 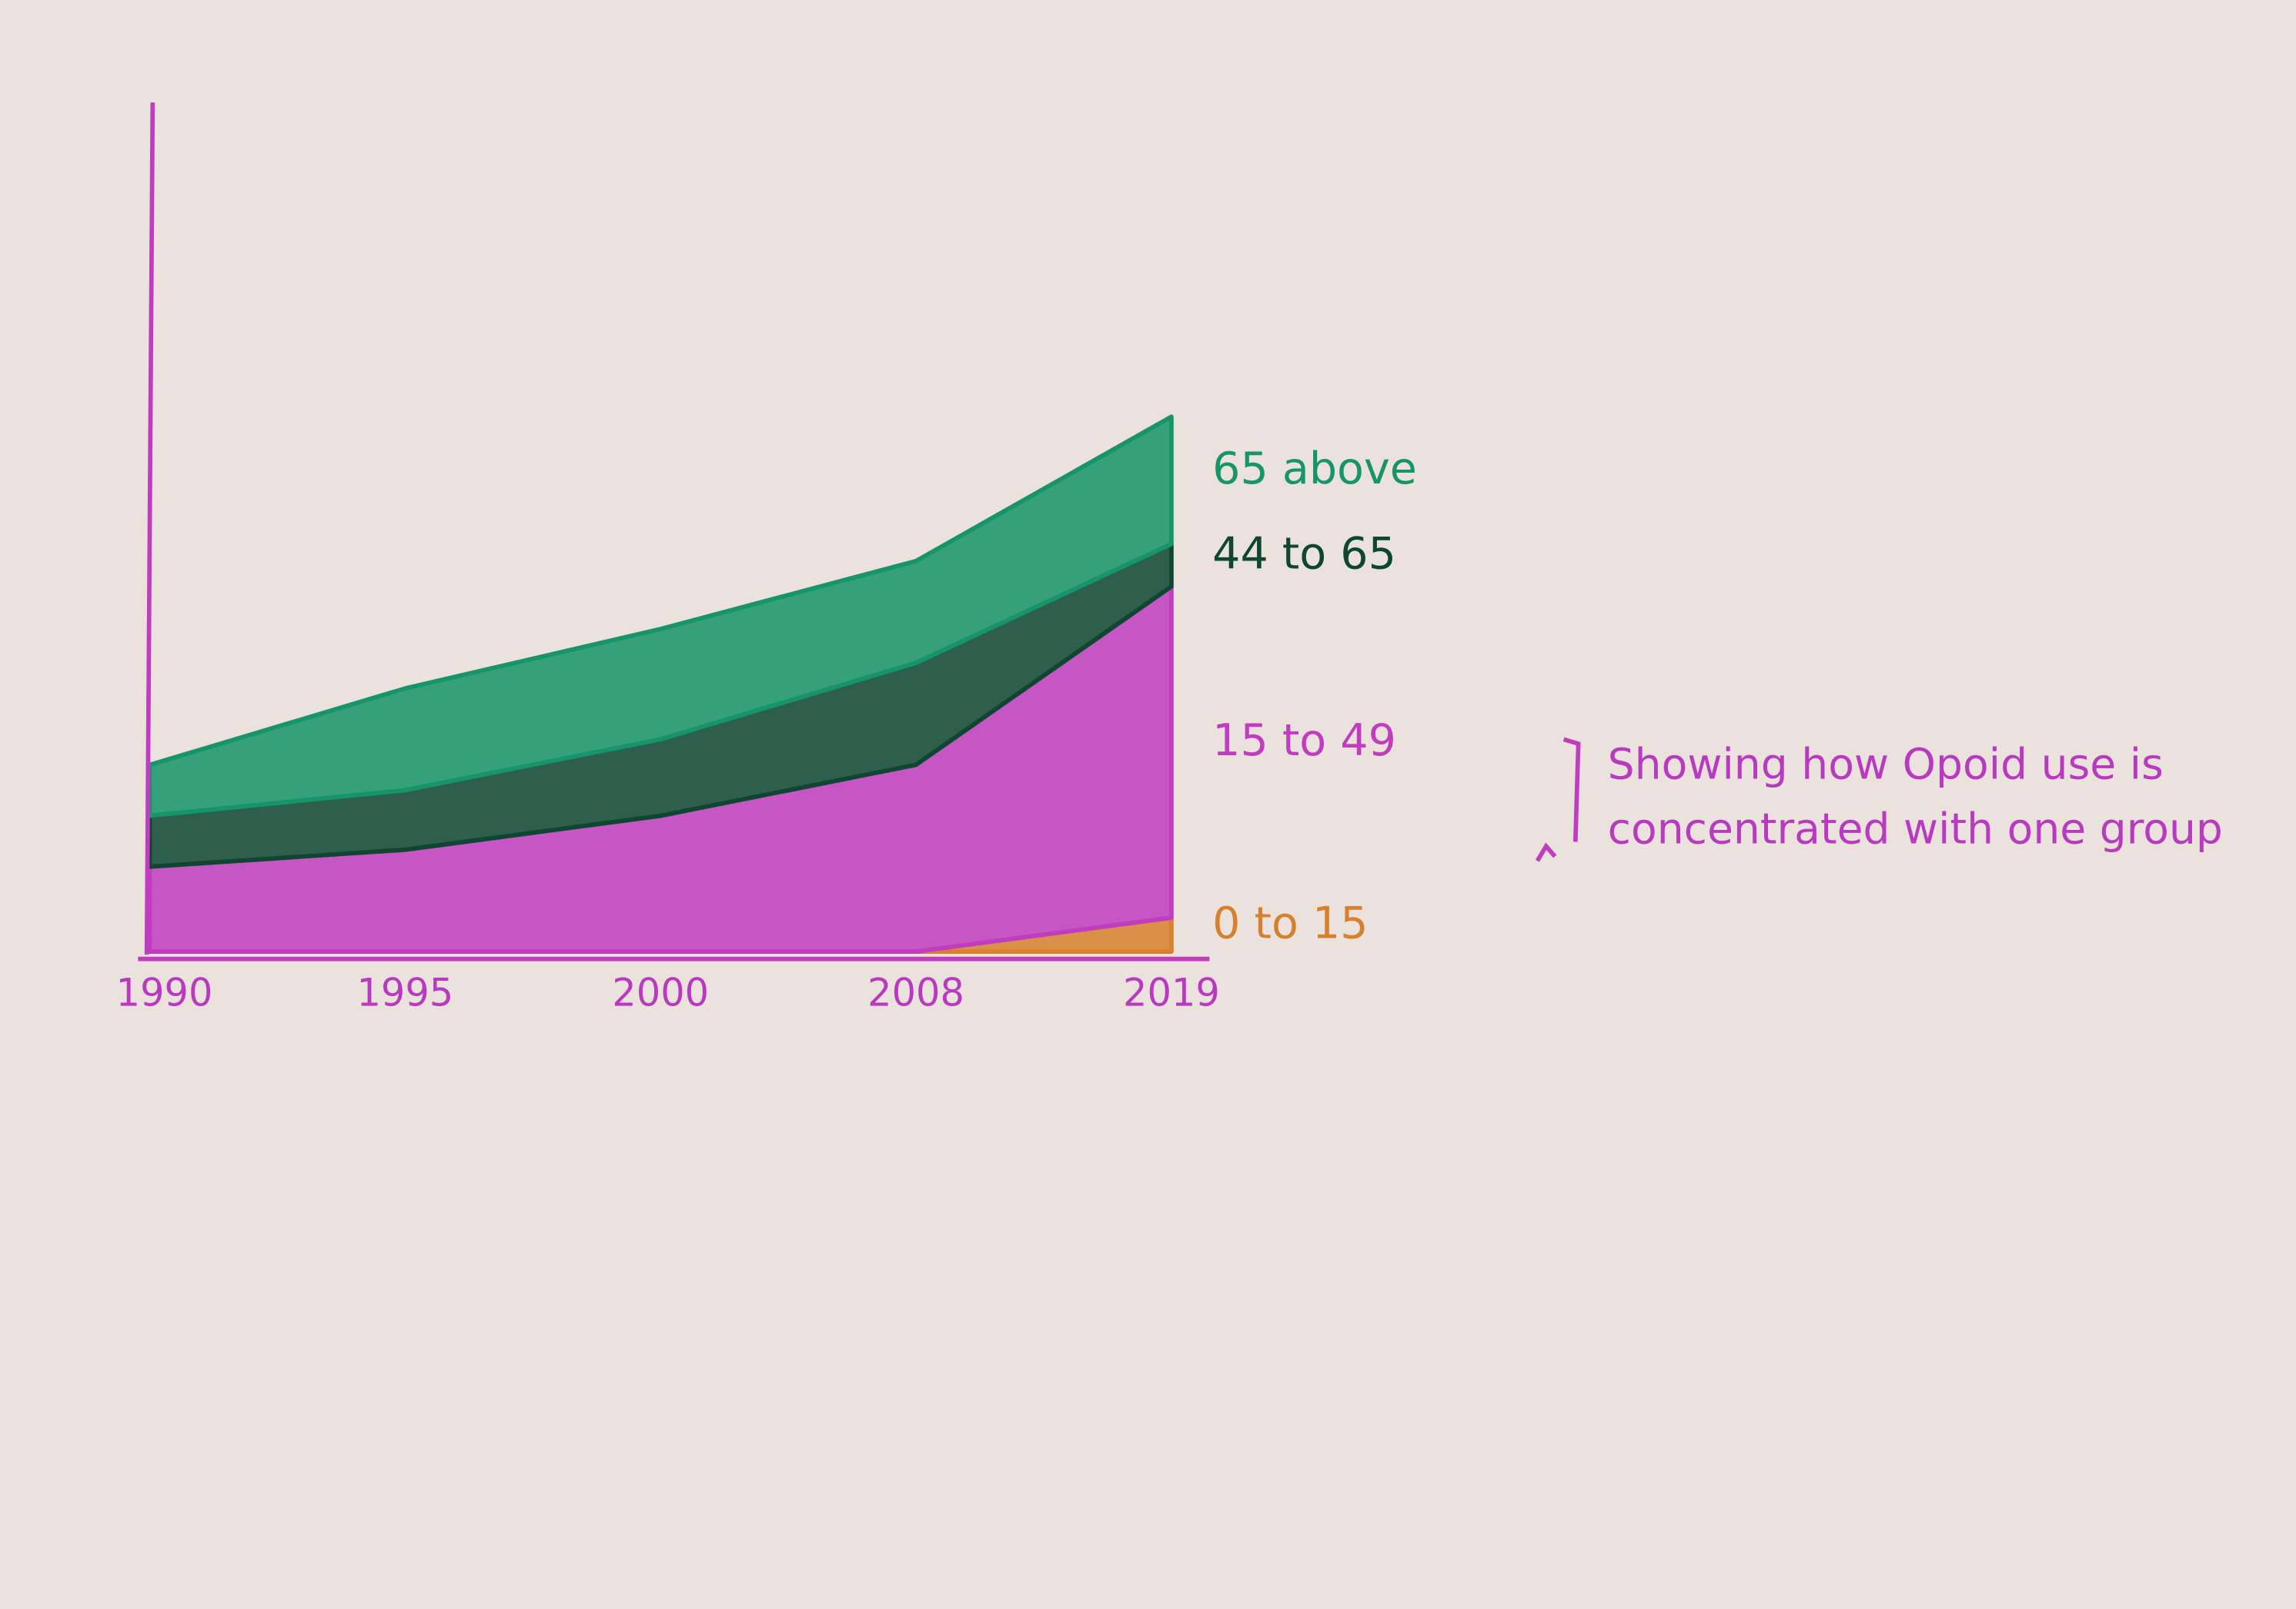 What do you see at coordinates (1304, 740) in the screenshot?
I see `series-label: 15 to 49` at bounding box center [1304, 740].